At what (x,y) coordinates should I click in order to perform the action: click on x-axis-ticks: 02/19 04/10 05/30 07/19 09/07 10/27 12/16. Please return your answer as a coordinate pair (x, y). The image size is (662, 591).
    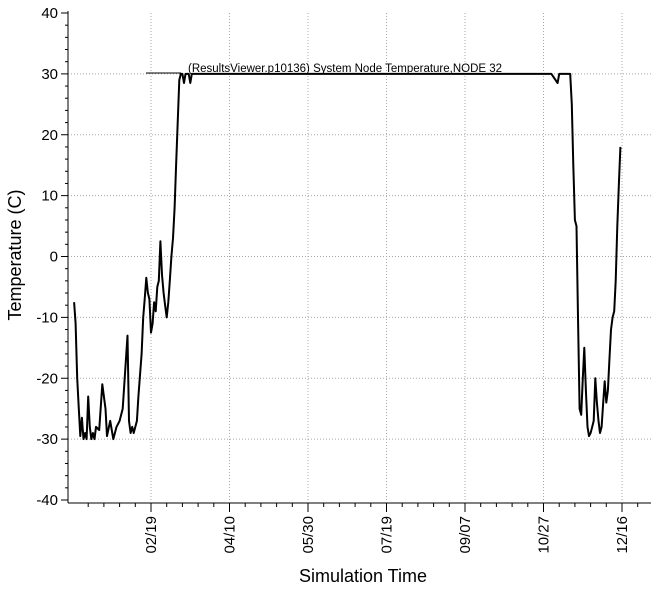
    Looking at the image, I should click on (363, 528).